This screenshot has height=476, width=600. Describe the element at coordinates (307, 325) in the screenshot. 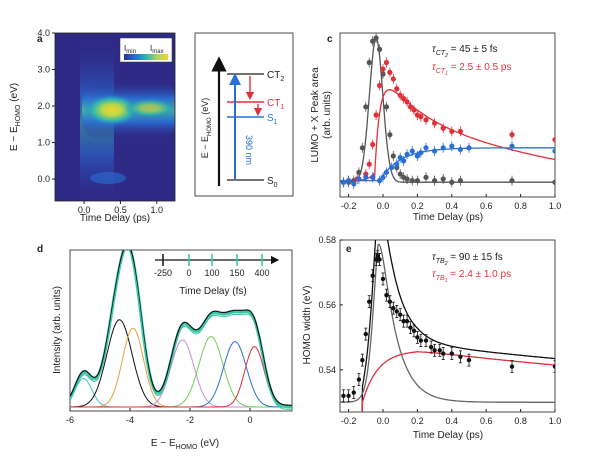

I see `panel-e-ylabel: HOMO width (eV)` at that location.